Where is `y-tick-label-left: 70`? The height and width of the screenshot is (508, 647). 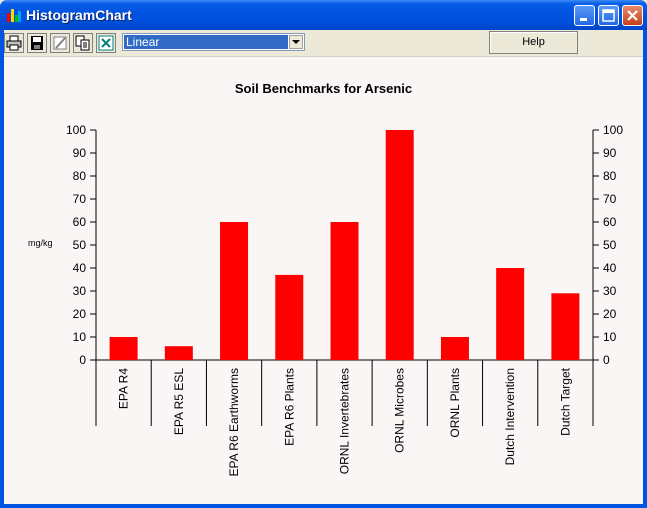
y-tick-label-left: 70 is located at coordinates (80, 199).